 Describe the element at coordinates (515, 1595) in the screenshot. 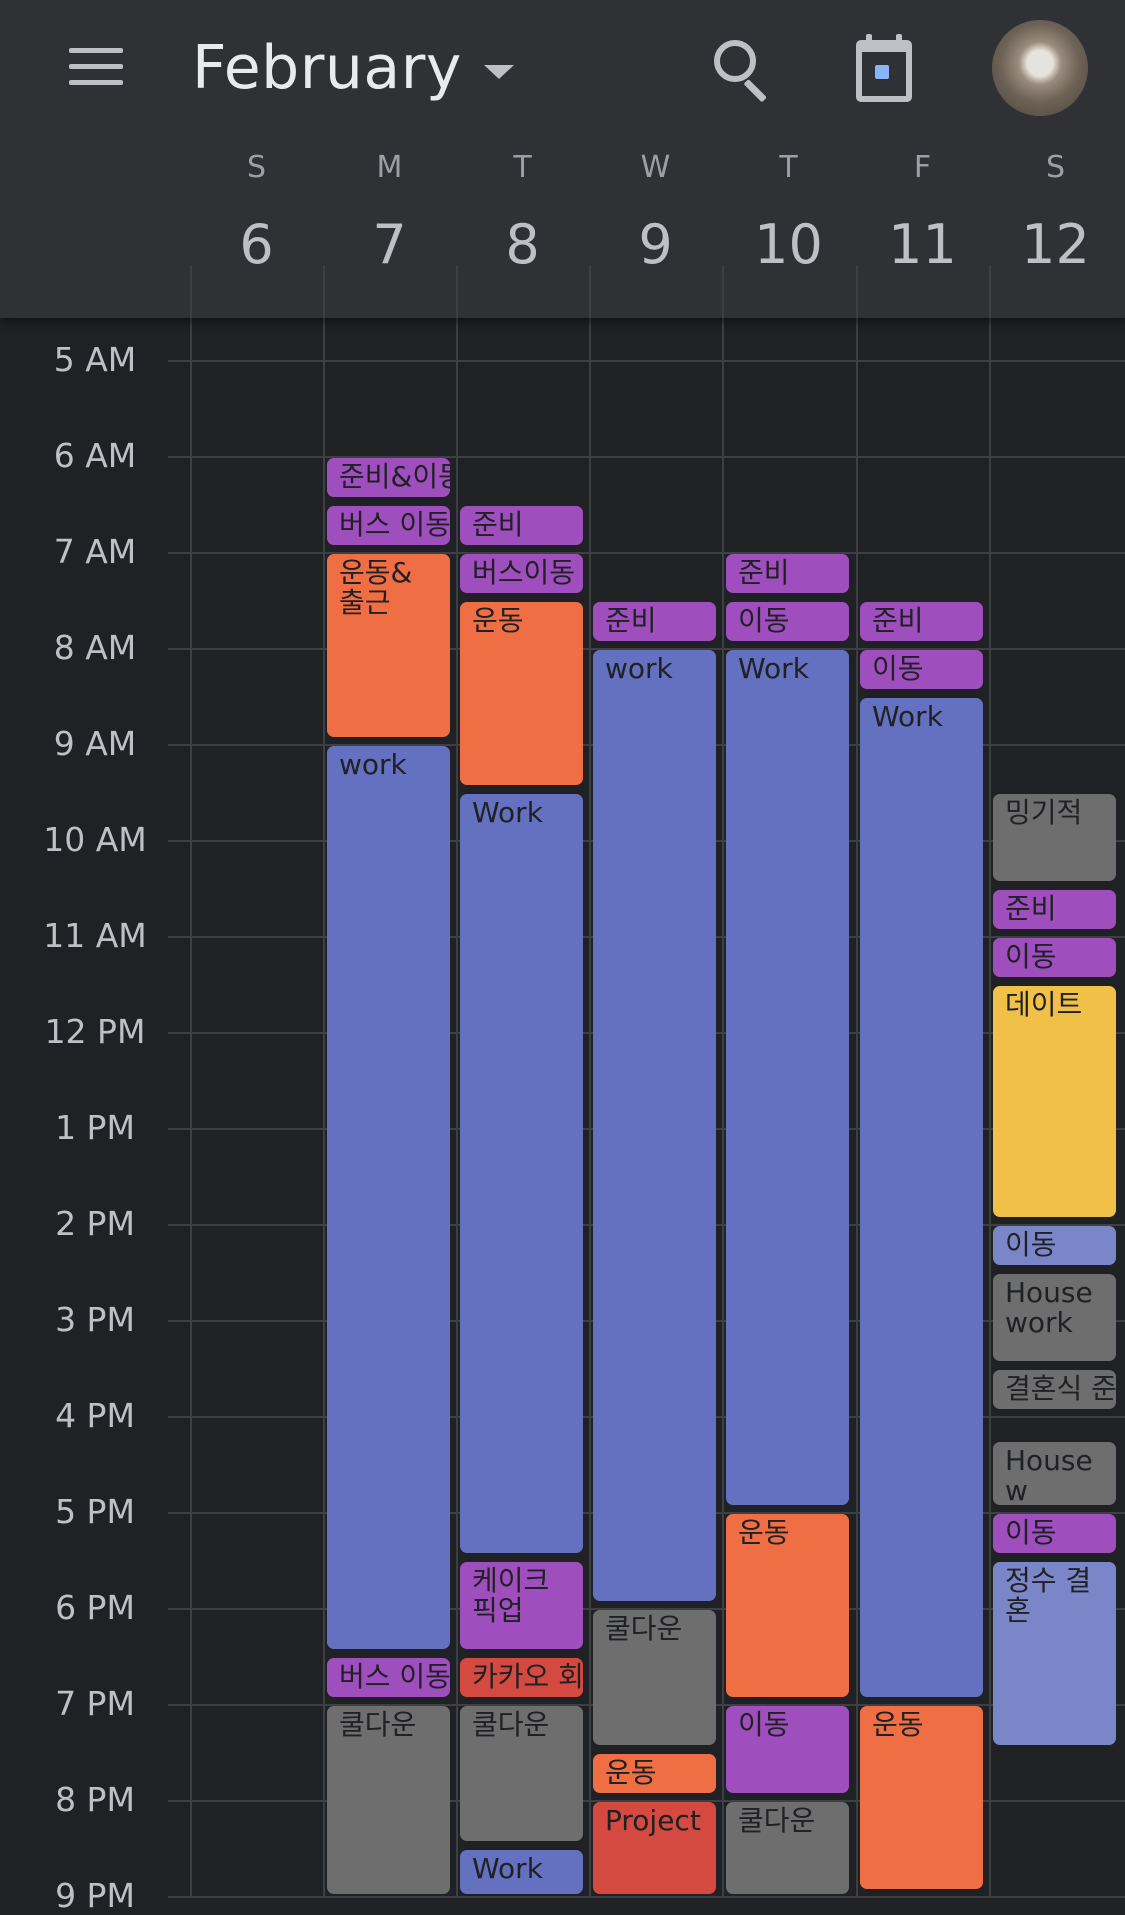

I see `event-title: 케이크 픽업` at that location.